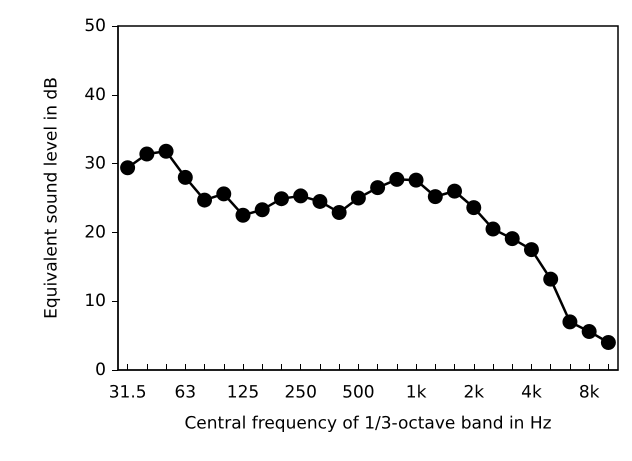  Describe the element at coordinates (185, 392) in the screenshot. I see `x-tick-label: 63` at that location.